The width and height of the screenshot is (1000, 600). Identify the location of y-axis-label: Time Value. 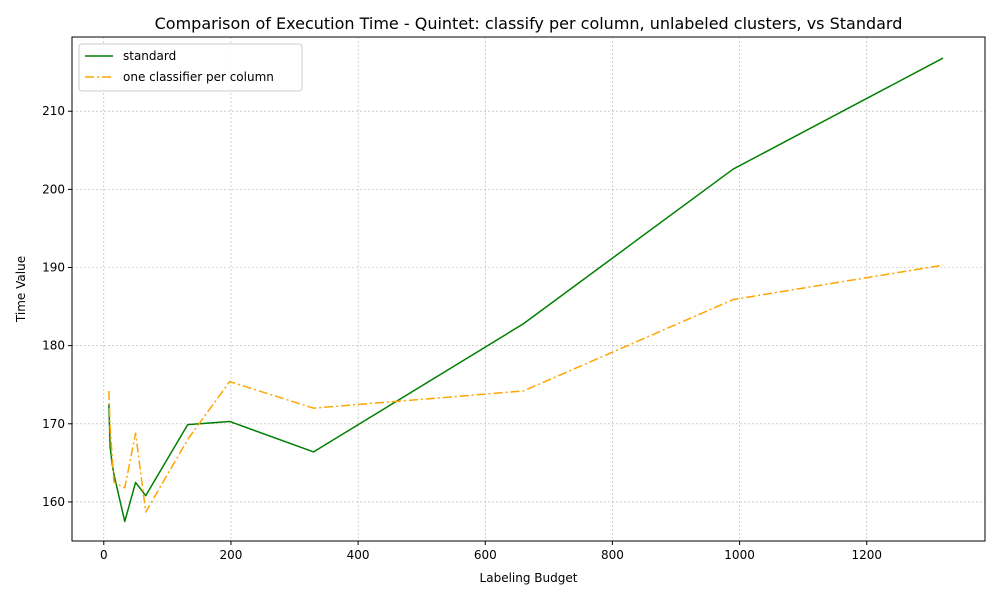
(21, 289).